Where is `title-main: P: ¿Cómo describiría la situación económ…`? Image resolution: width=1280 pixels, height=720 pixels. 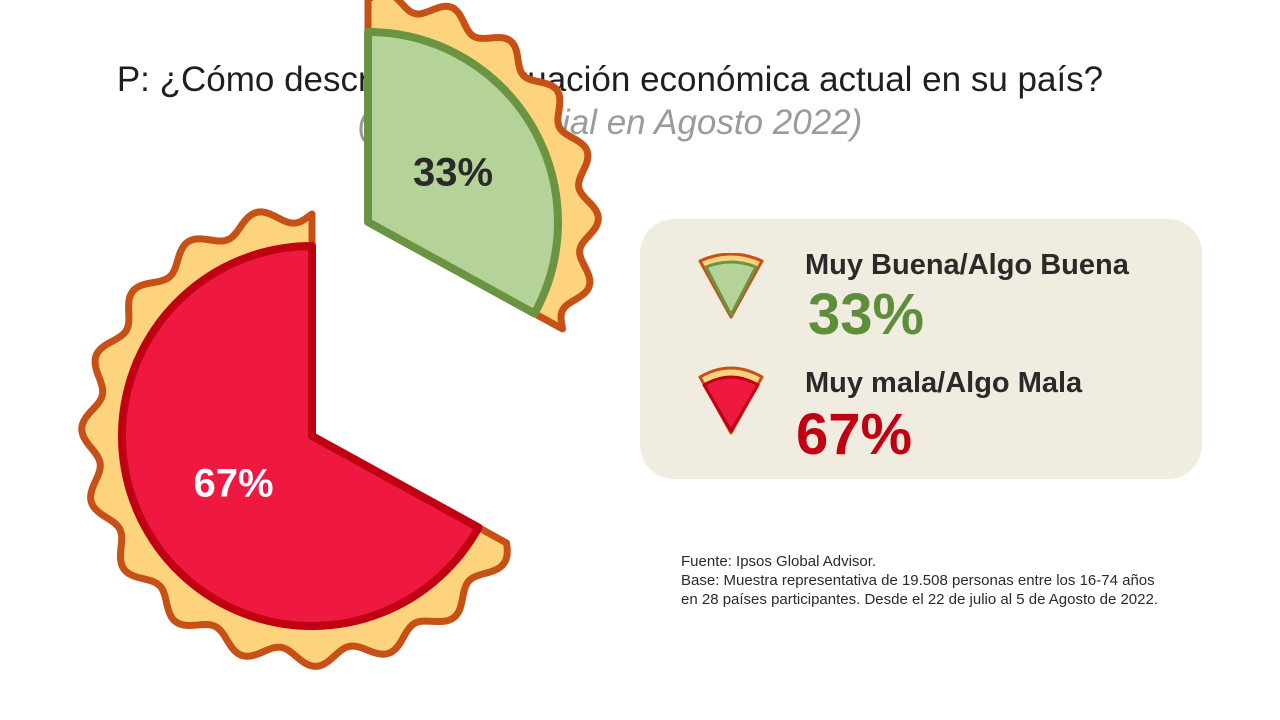
title-main: P: ¿Cómo describiría la situación económ… is located at coordinates (610, 79).